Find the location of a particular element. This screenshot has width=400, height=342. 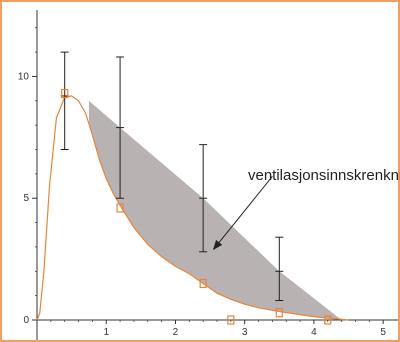

x-tick-label: 4 is located at coordinates (314, 332).